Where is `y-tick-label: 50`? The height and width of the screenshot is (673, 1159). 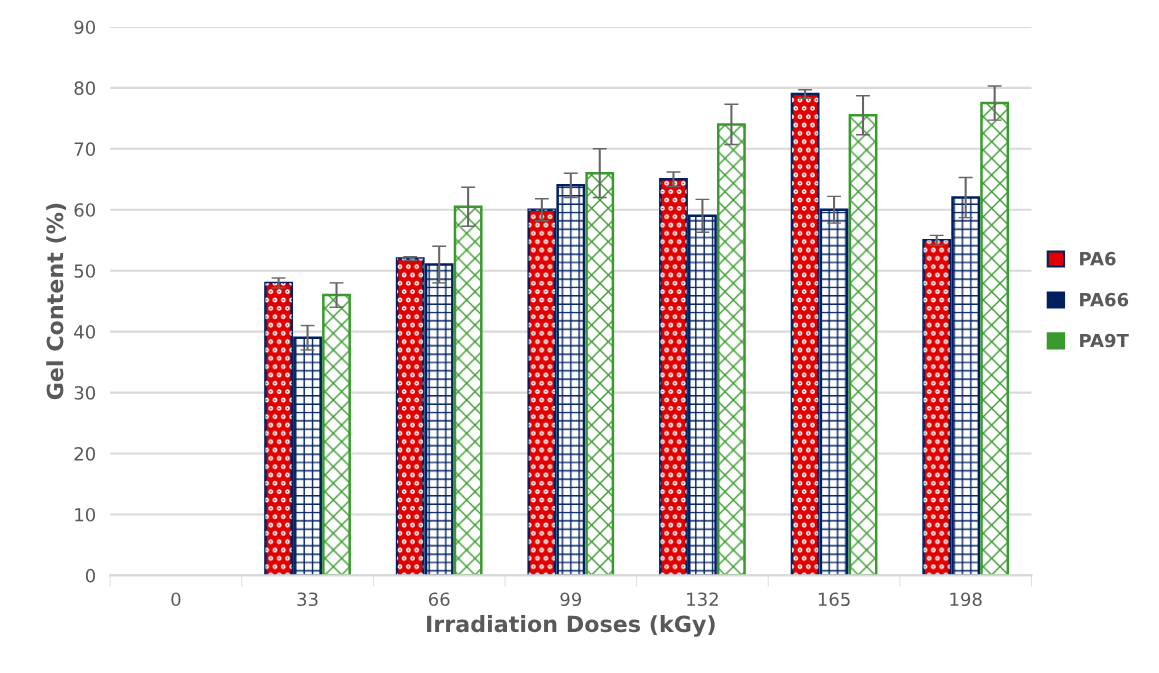 y-tick-label: 50 is located at coordinates (85, 271).